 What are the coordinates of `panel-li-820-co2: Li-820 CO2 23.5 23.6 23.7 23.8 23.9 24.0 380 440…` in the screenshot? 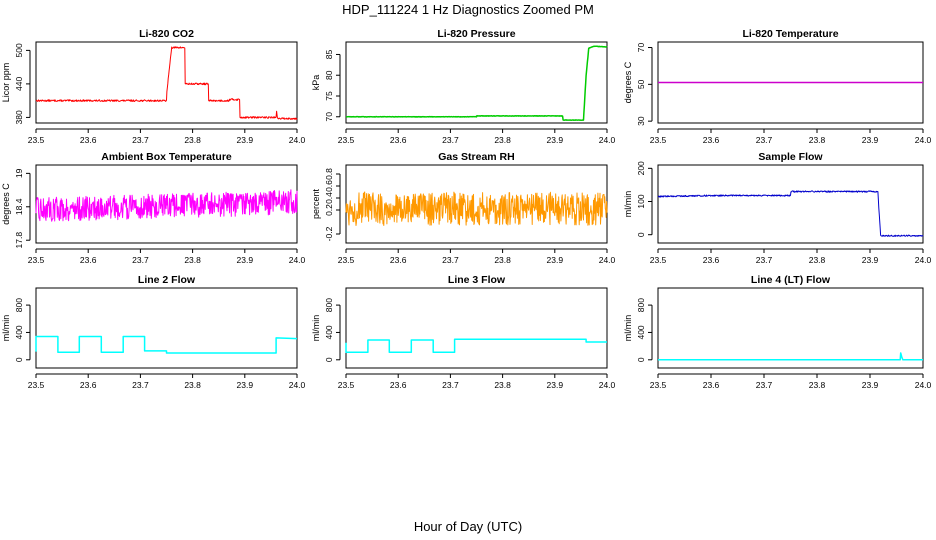 It's located at (153, 86).